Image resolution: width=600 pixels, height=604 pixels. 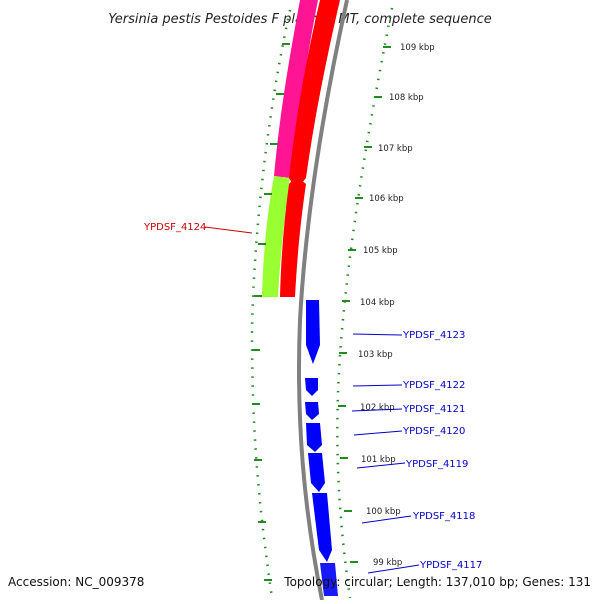 I want to click on kbp-label: 101 kbp, so click(x=378, y=460).